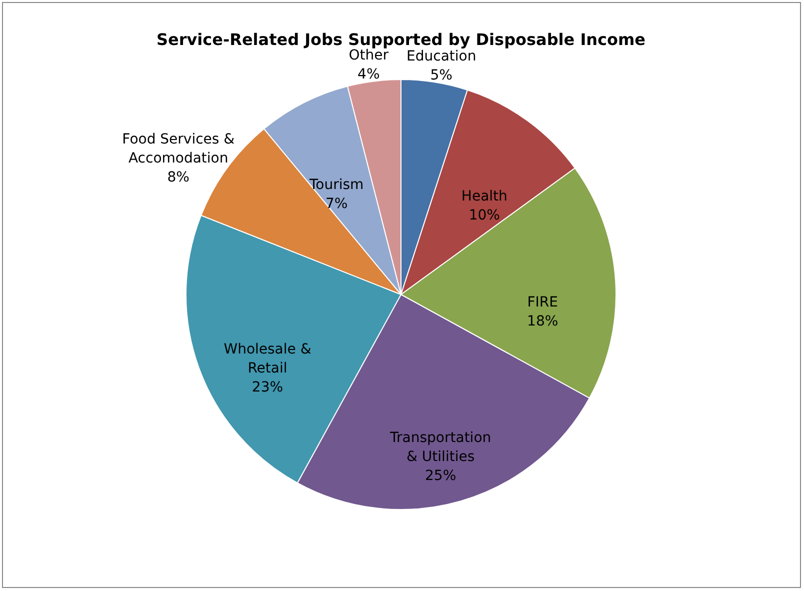  What do you see at coordinates (336, 204) in the screenshot?
I see `data-label: 7%` at bounding box center [336, 204].